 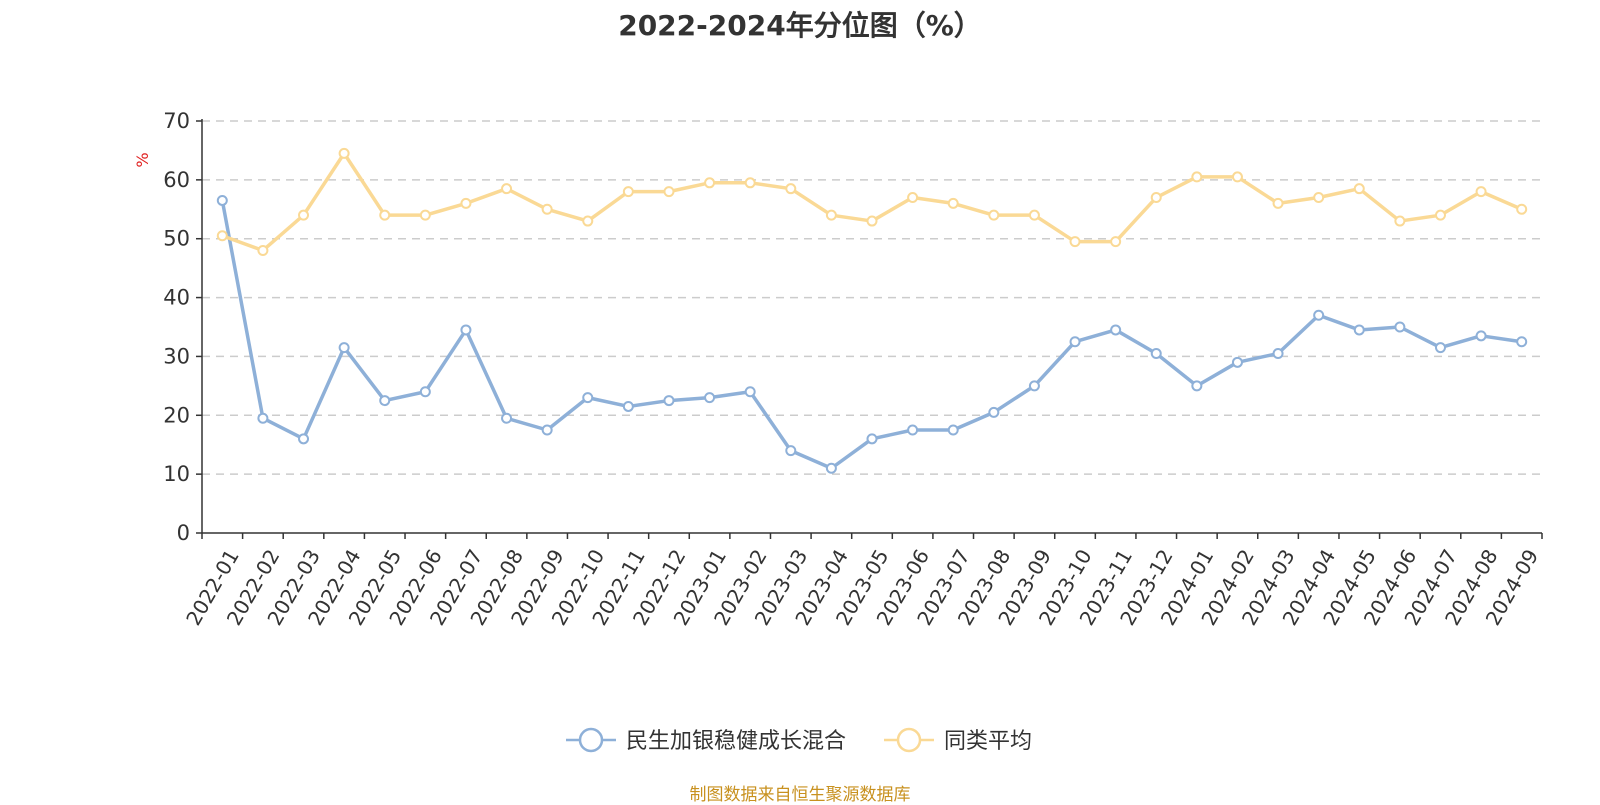 I want to click on y-tick-label-20: 20, so click(x=176, y=415).